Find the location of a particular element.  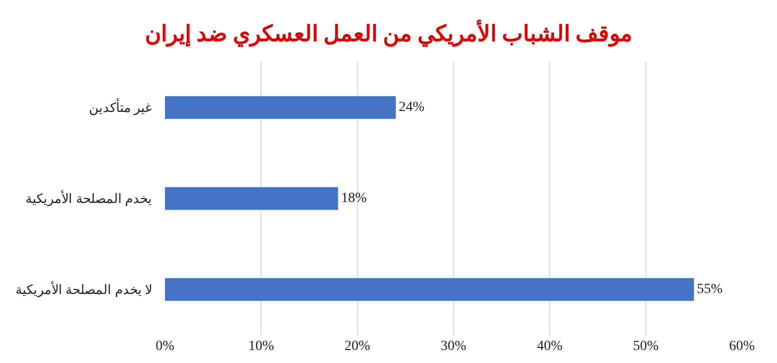

data-label: 18% is located at coordinates (354, 198).